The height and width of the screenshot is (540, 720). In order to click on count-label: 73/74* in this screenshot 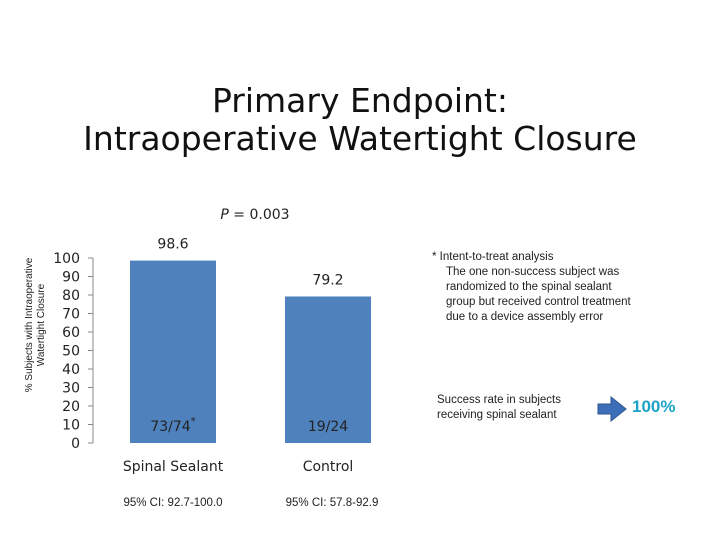, I will do `click(172, 425)`.